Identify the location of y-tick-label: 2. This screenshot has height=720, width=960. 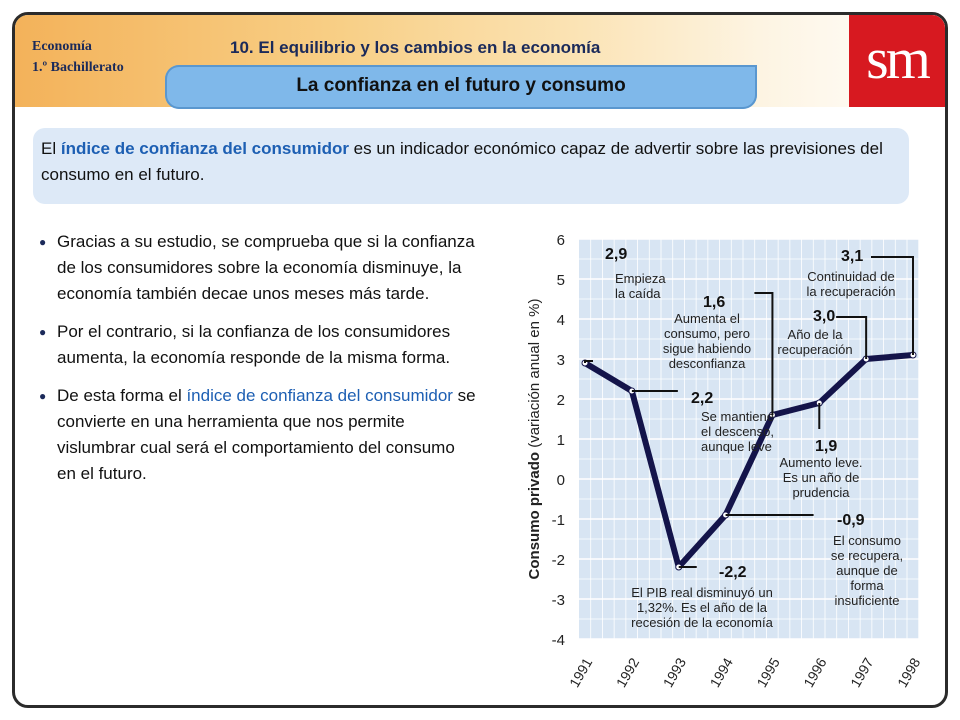
(561, 400).